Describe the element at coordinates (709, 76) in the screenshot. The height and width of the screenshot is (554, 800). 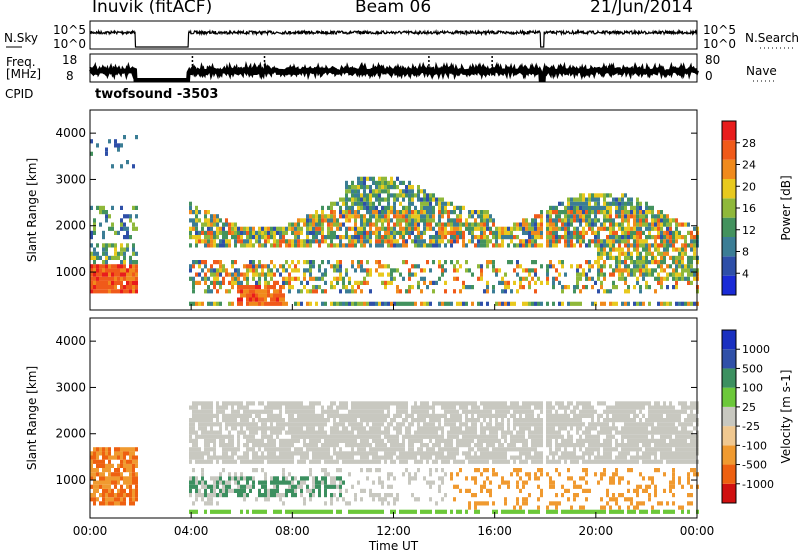
I see `freq-tick-right-bottom: 0` at that location.